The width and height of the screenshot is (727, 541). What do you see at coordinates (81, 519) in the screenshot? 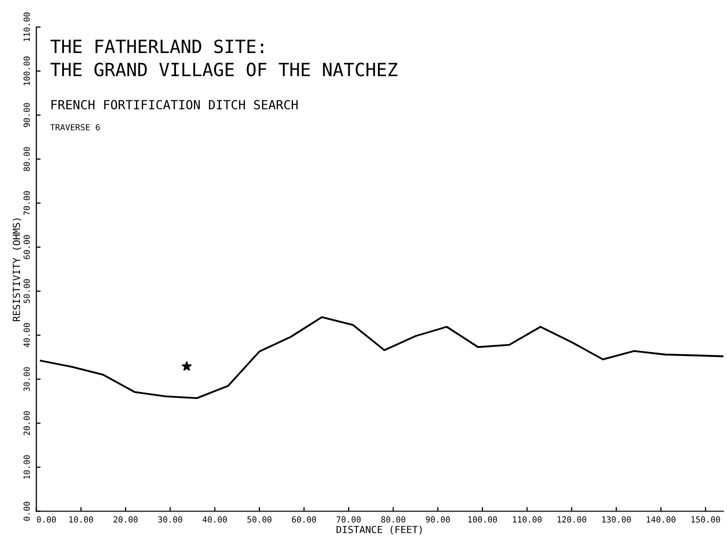
I see `x-tick-label: 10.00` at bounding box center [81, 519].